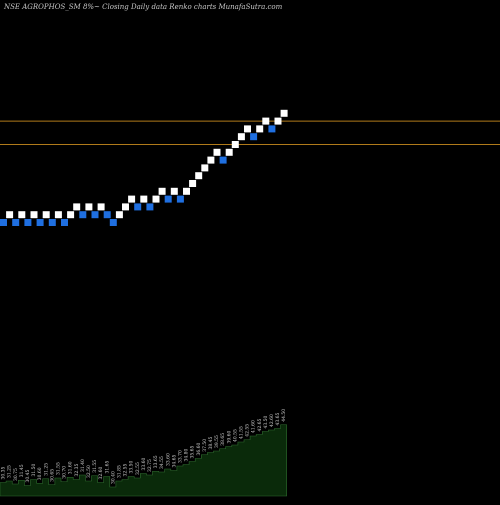 The height and width of the screenshot is (505, 500). I want to click on volume-area, so click(144, 460).